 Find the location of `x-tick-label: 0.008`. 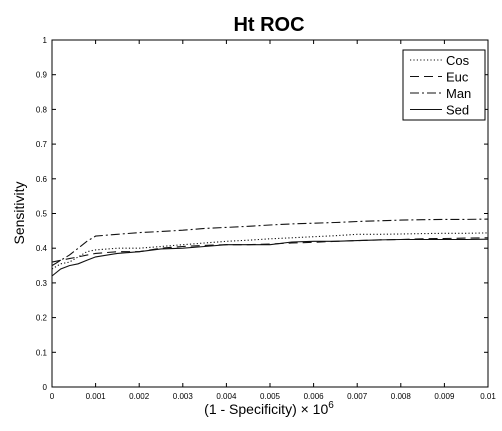

x-tick-label: 0.008 is located at coordinates (401, 396).